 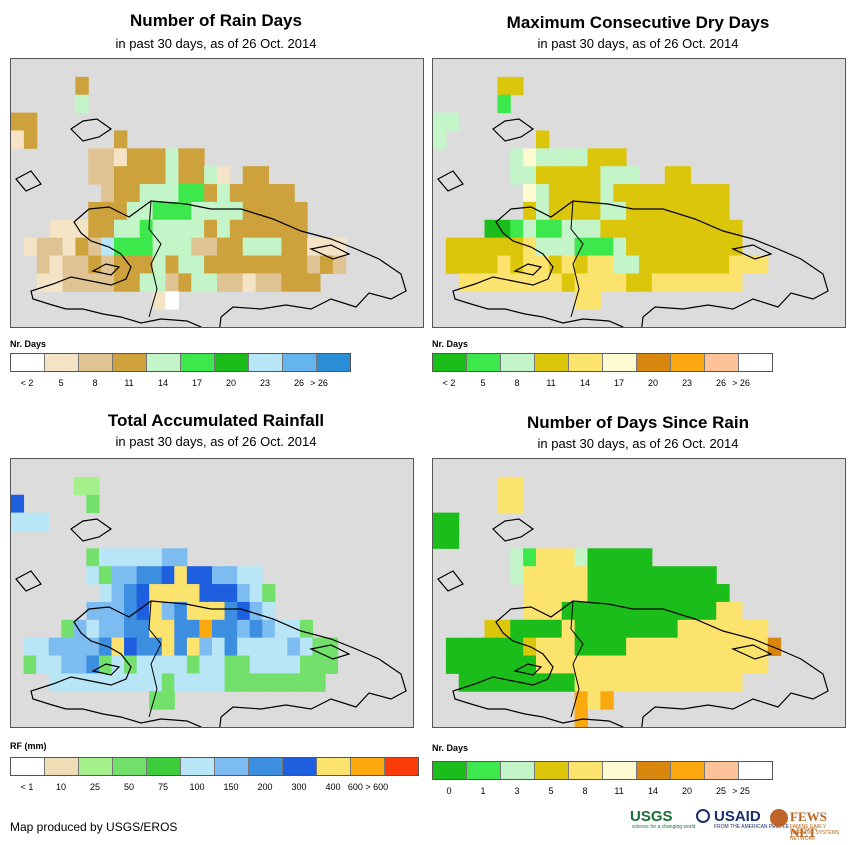 I want to click on island-outline, so click(x=633, y=222).